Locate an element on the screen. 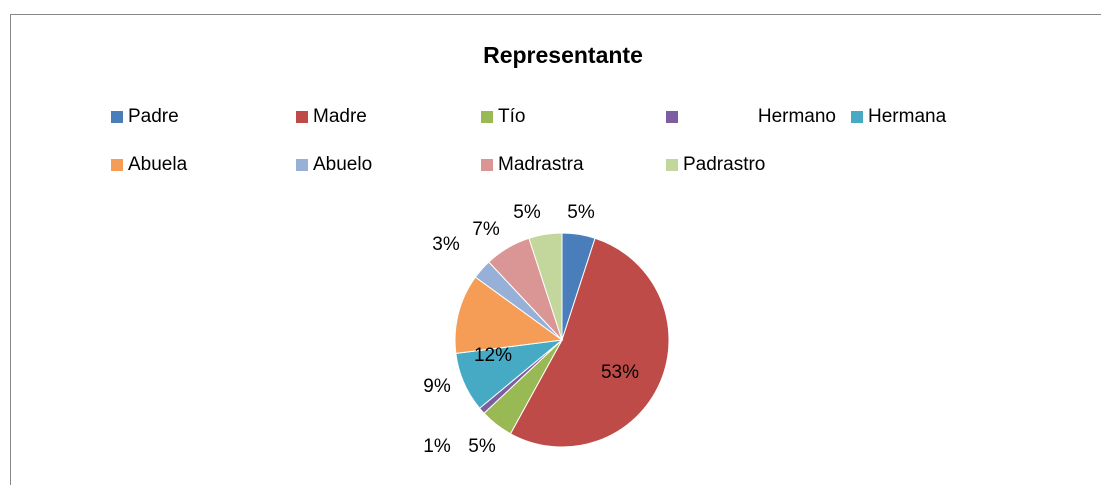  legend-label: Abuelo is located at coordinates (342, 164).